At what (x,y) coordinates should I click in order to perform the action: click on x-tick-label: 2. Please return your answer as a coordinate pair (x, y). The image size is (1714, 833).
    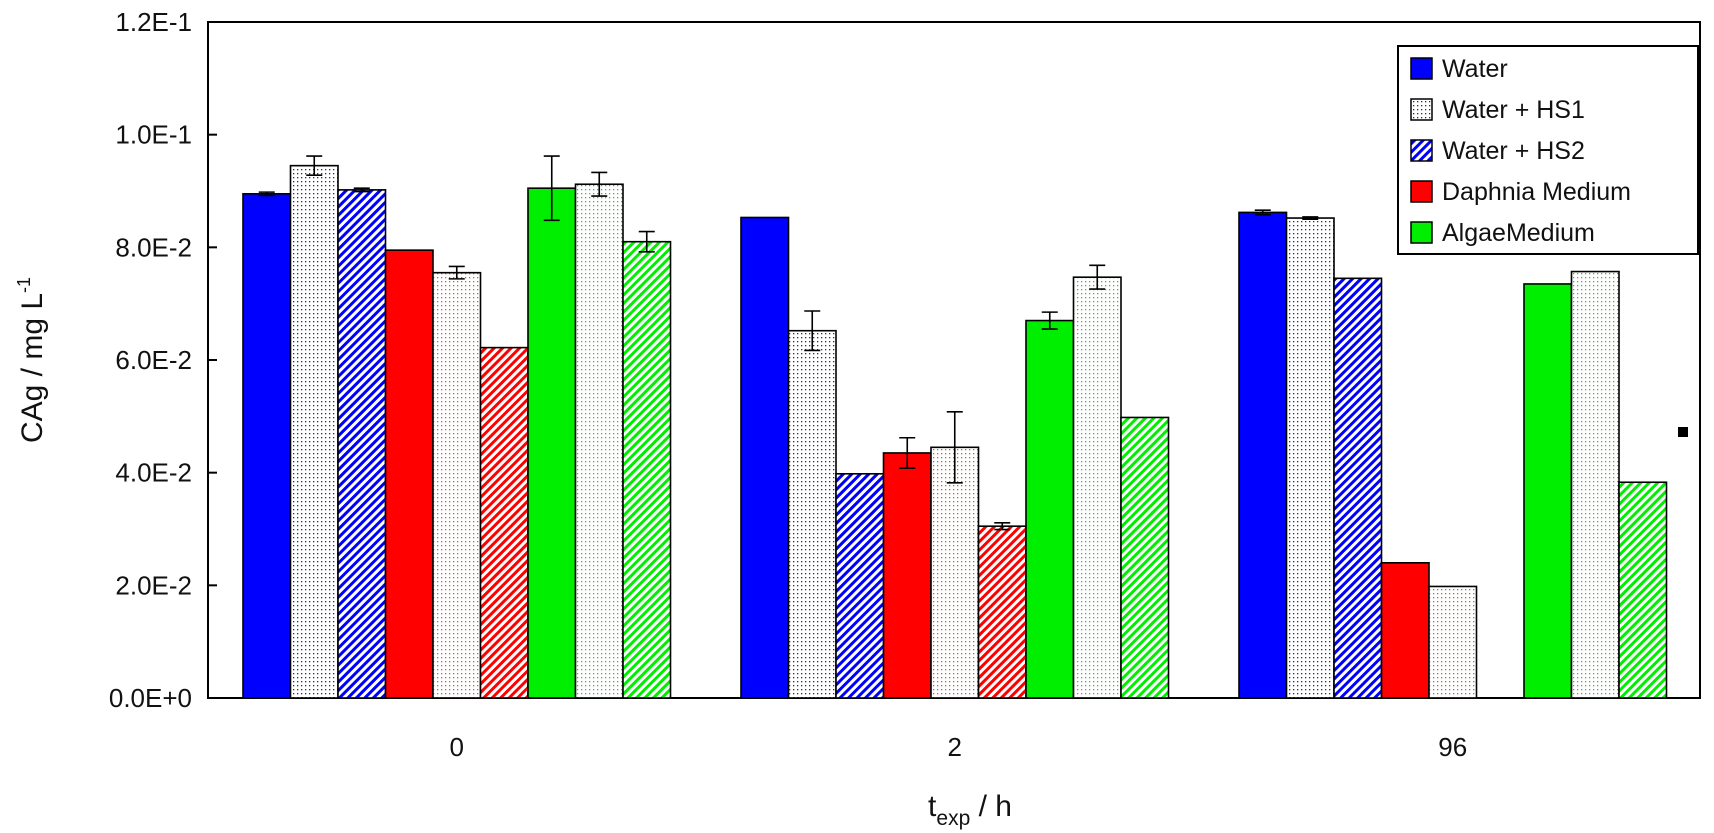
    Looking at the image, I should click on (955, 747).